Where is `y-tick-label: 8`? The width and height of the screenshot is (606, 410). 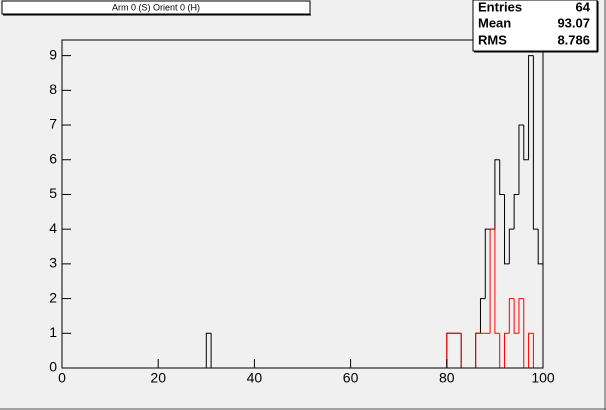
y-tick-label: 8 is located at coordinates (53, 89).